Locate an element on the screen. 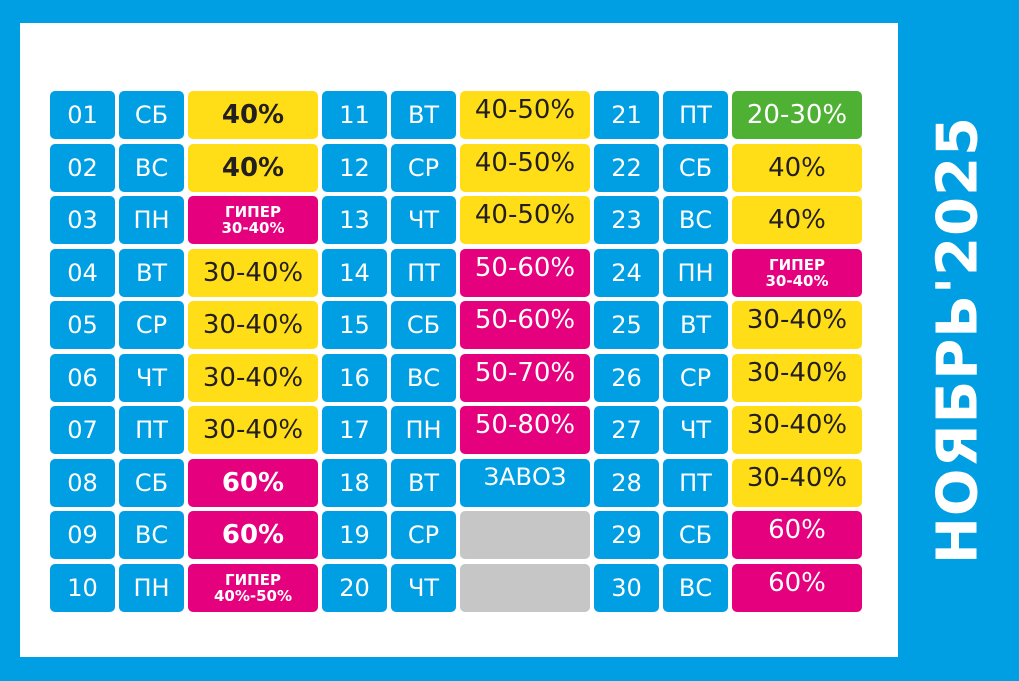 This screenshot has height=681, width=1019. day-number: 25 is located at coordinates (626, 325).